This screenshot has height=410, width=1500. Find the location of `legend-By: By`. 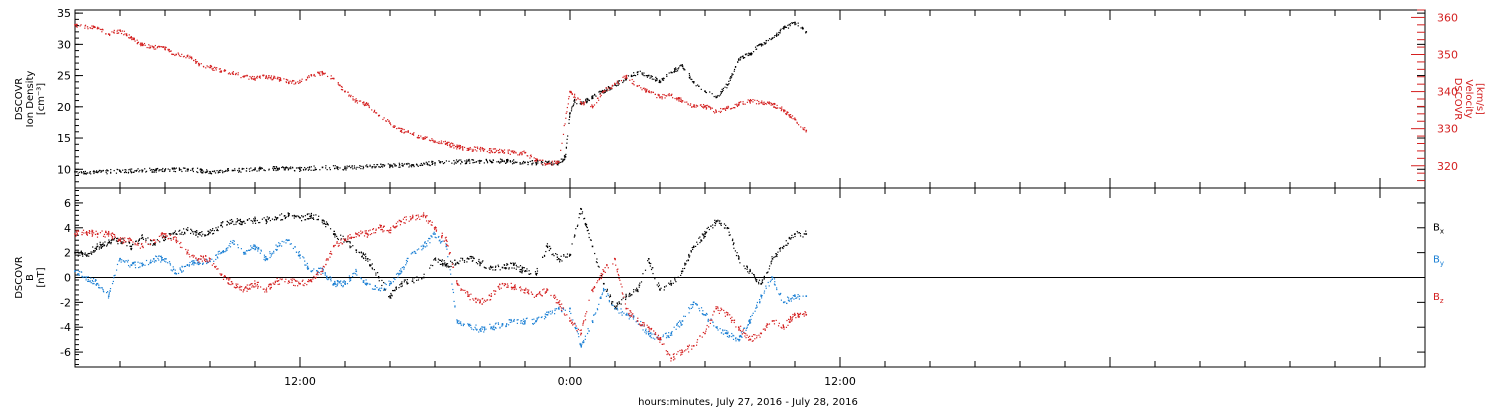

legend-By: By is located at coordinates (1438, 261).